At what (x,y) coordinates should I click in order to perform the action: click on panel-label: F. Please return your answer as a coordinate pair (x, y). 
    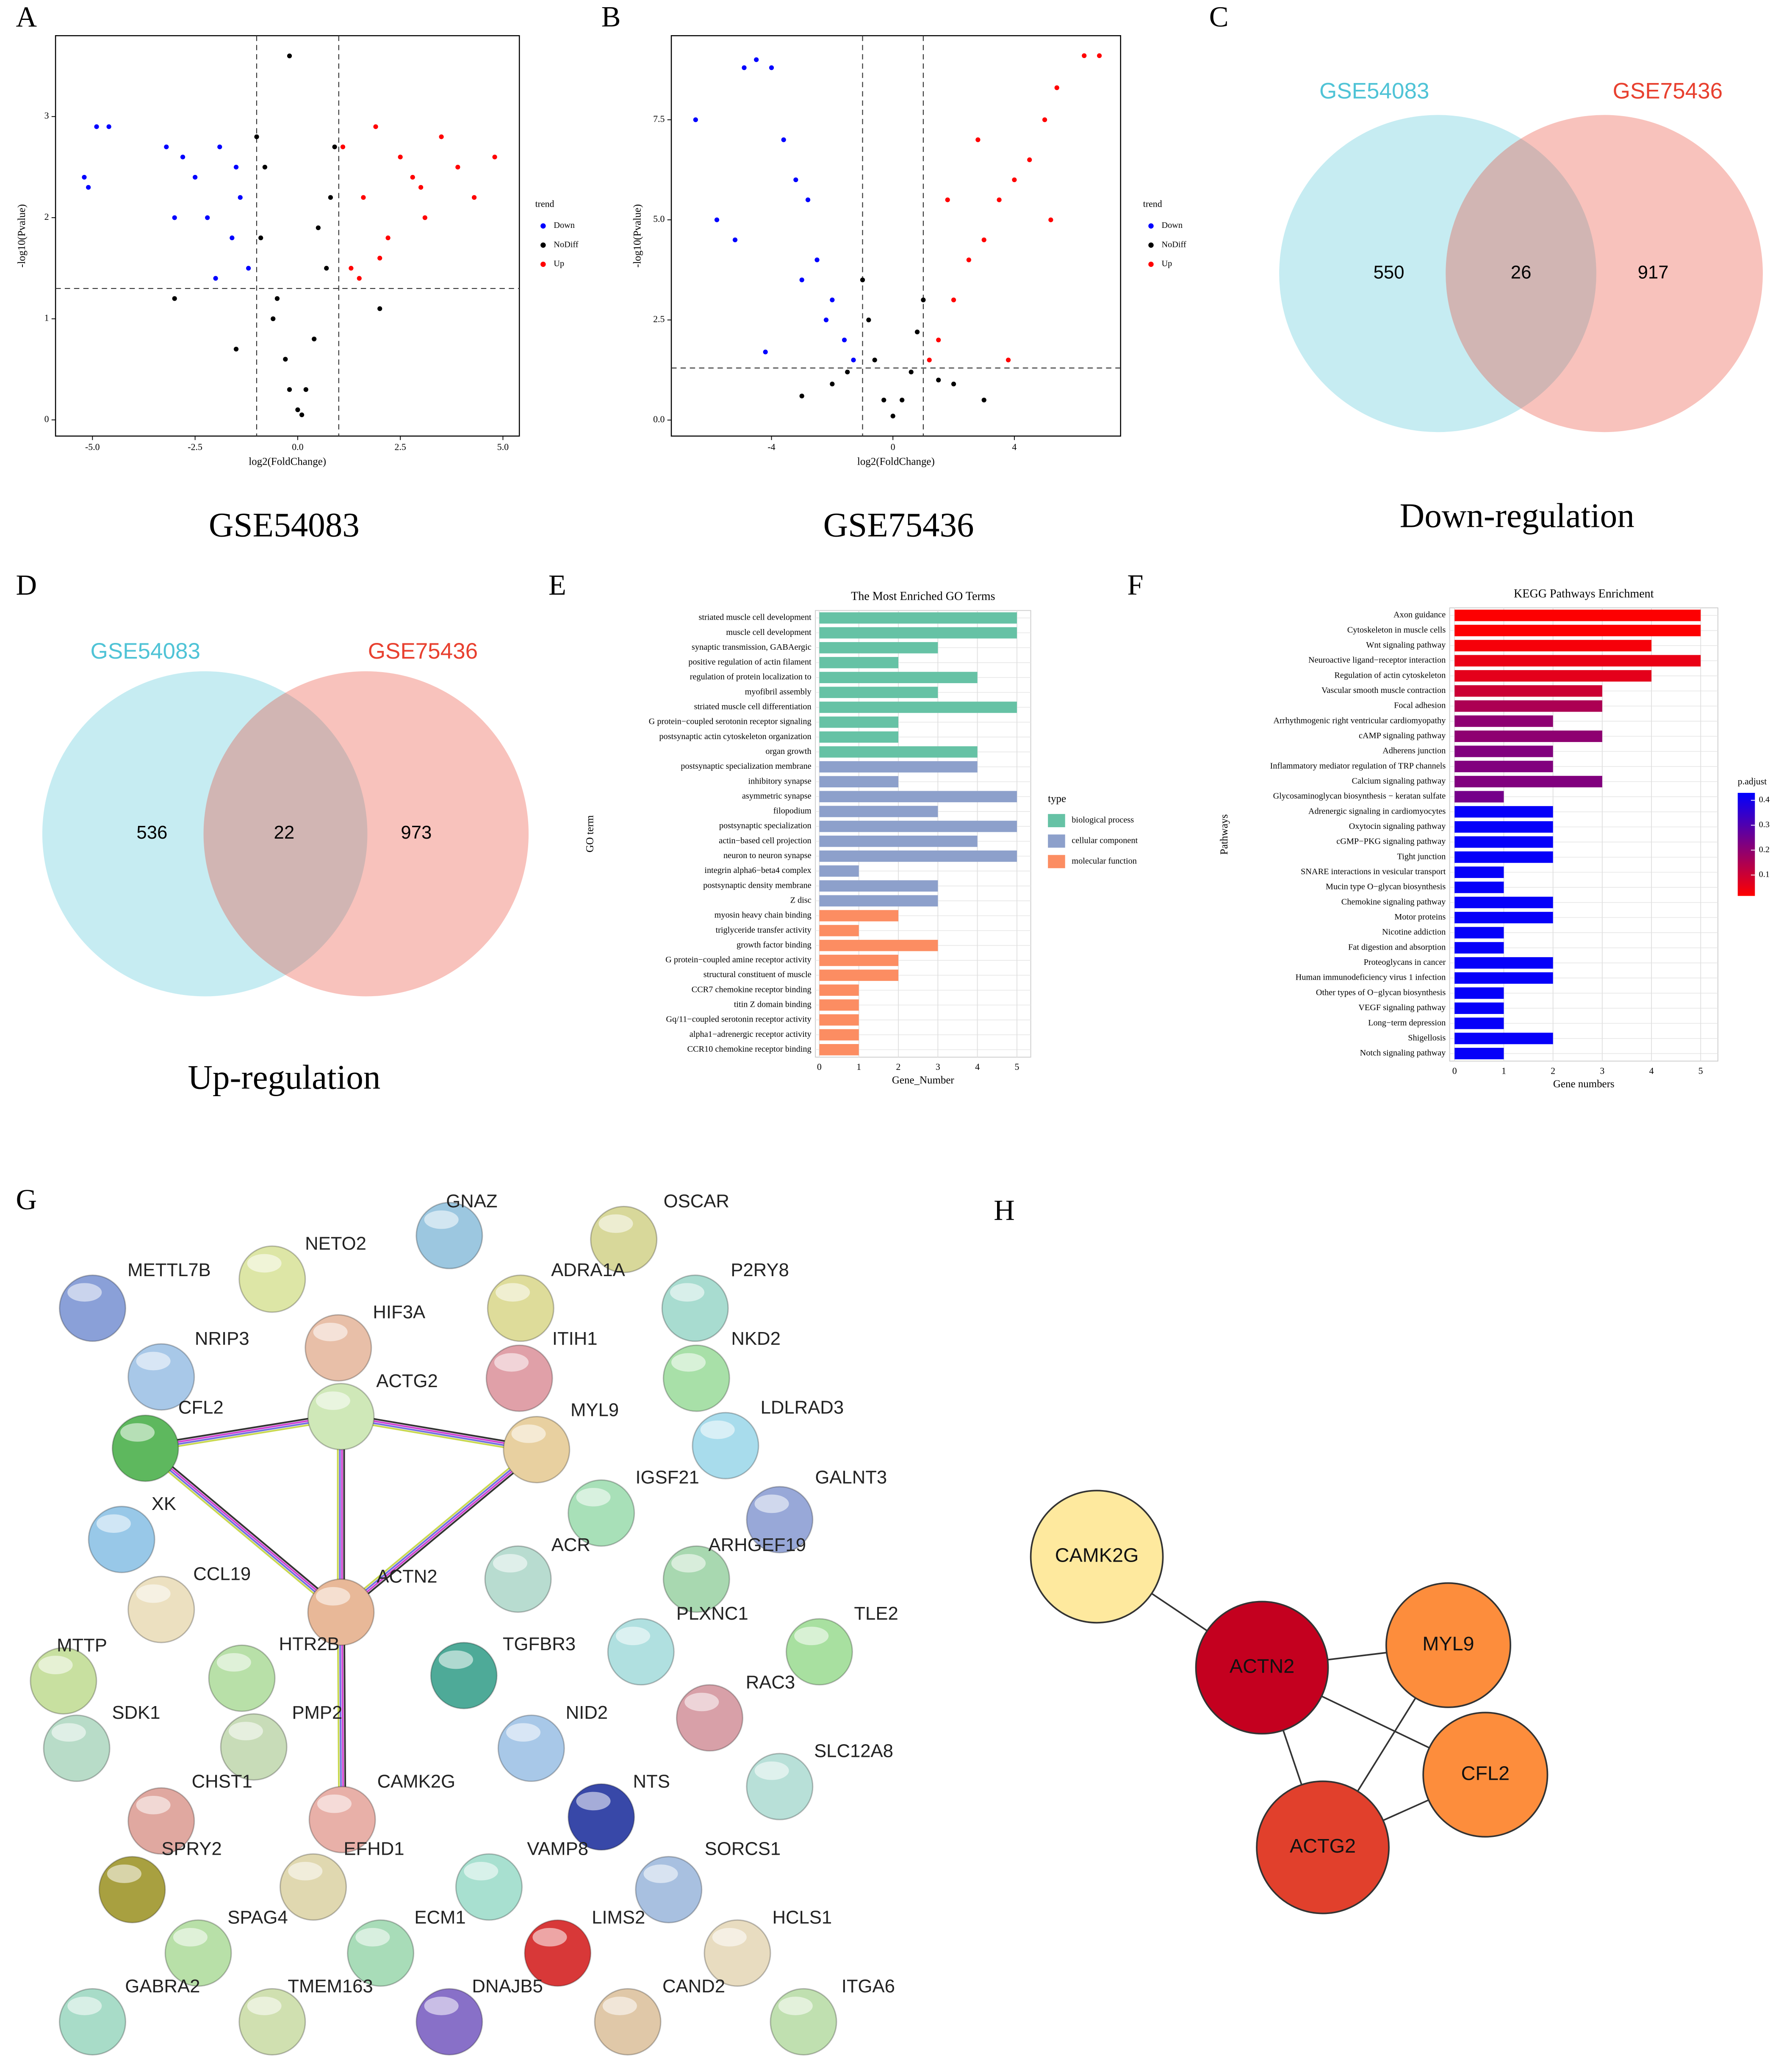
    Looking at the image, I should click on (1135, 585).